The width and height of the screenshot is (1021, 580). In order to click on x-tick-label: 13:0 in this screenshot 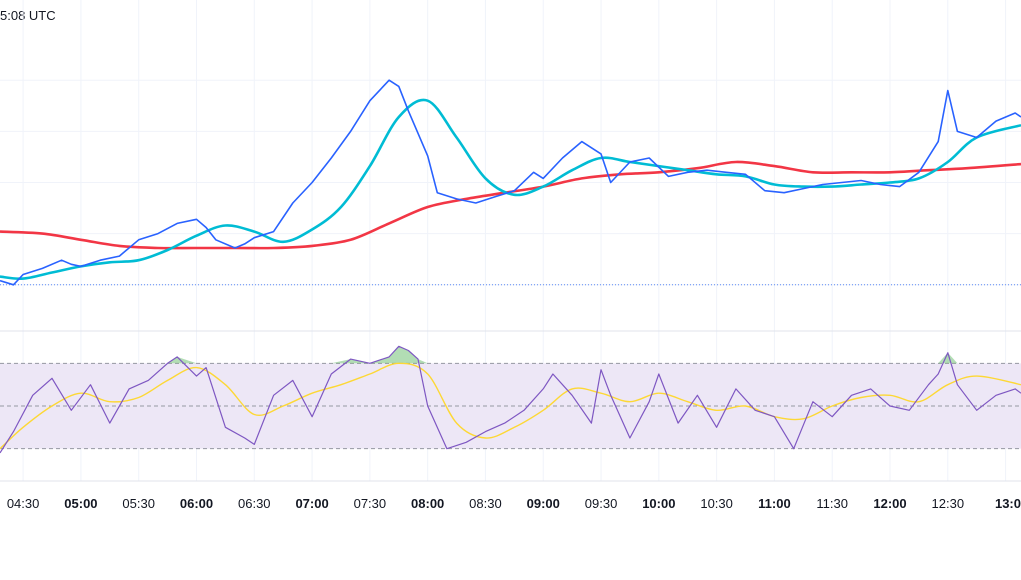, I will do `click(1008, 503)`.